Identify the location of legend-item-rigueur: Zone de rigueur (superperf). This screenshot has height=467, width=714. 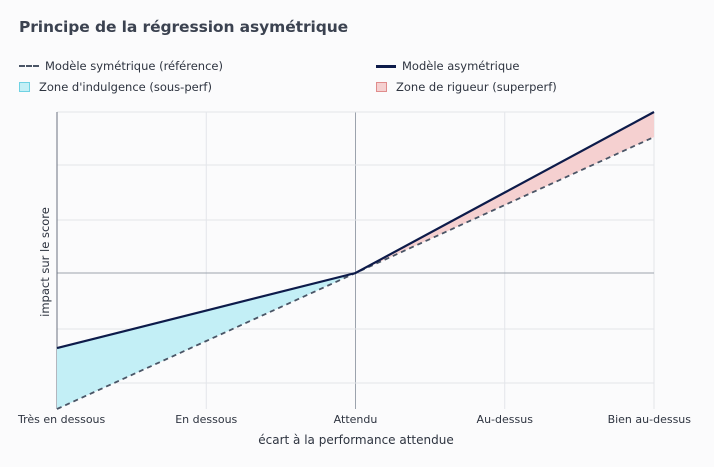
(466, 87).